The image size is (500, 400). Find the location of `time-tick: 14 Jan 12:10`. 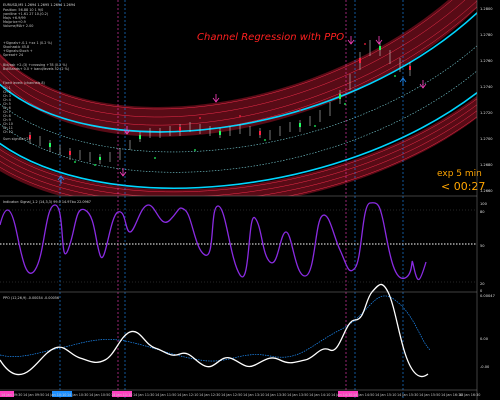

time-tick: 14 Jan 12:10 is located at coordinates (187, 395).